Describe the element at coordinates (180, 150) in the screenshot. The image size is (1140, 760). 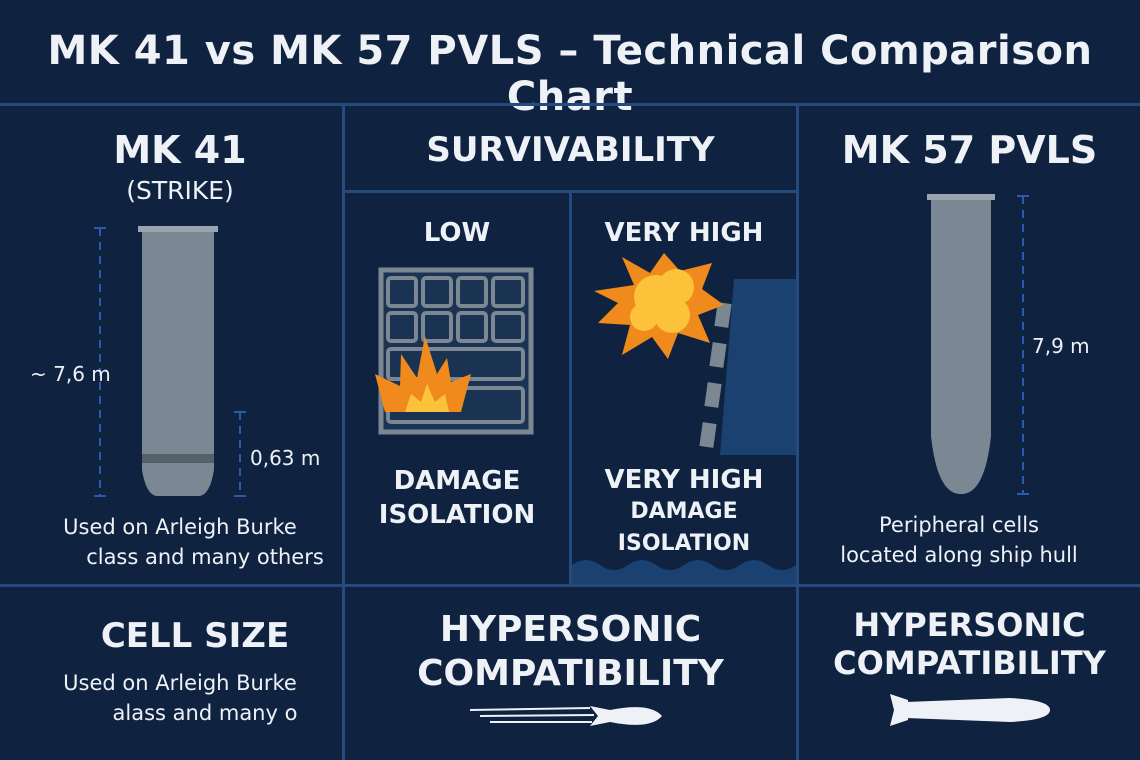
I see `mk41-heading: MK 41` at that location.